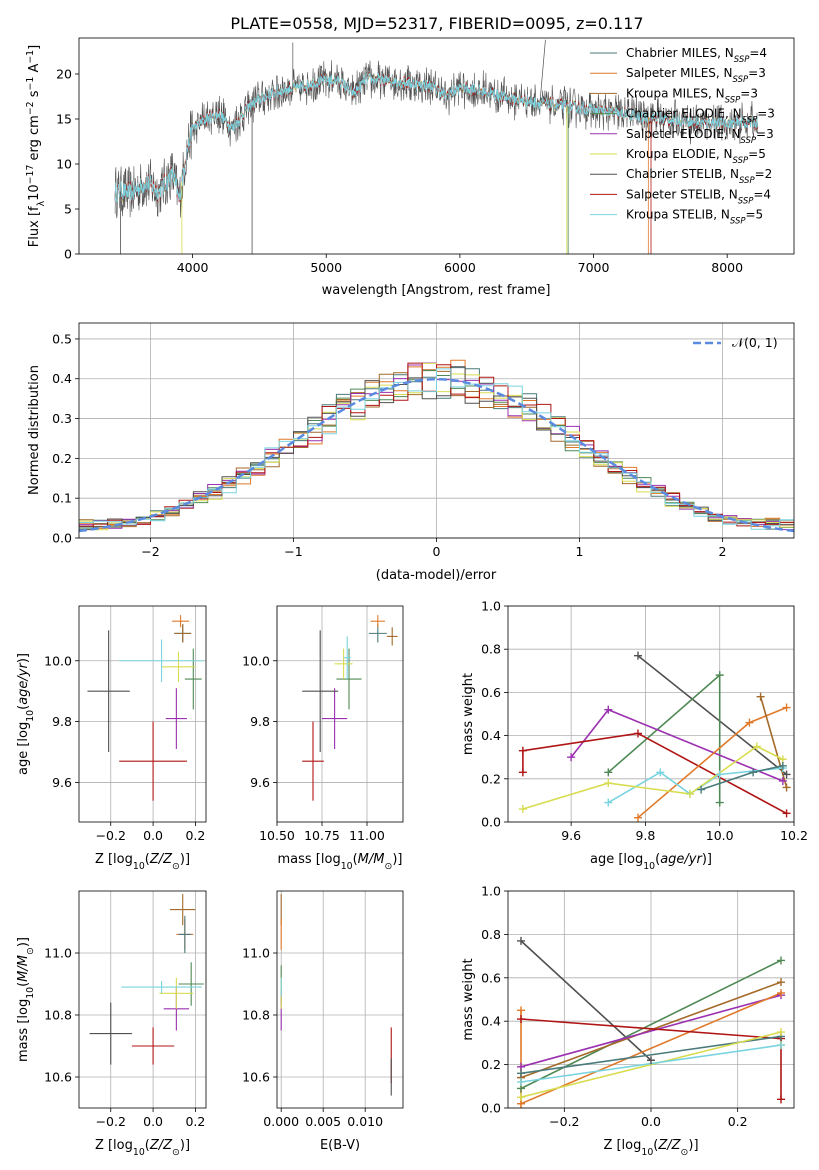 The width and height of the screenshot is (819, 1170). Describe the element at coordinates (460, 267) in the screenshot. I see `x-tick-label: 6000` at that location.